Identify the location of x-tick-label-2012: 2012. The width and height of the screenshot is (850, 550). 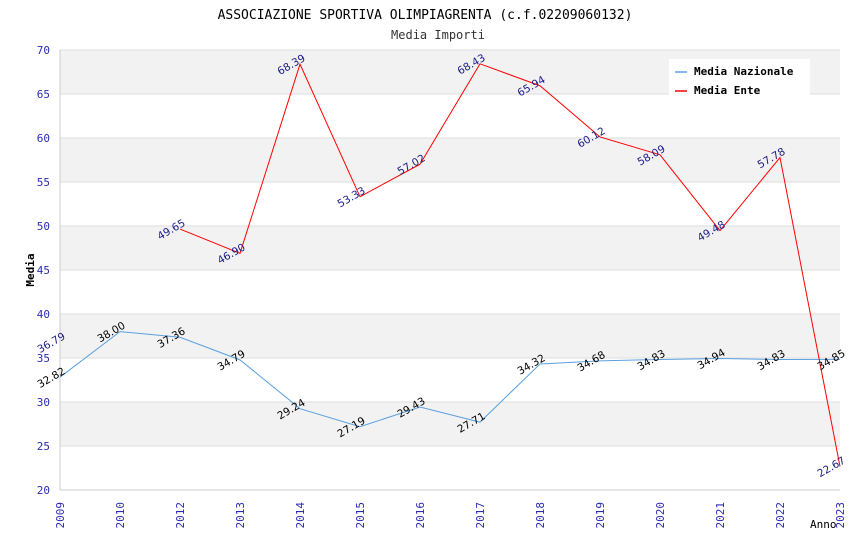
(180, 515).